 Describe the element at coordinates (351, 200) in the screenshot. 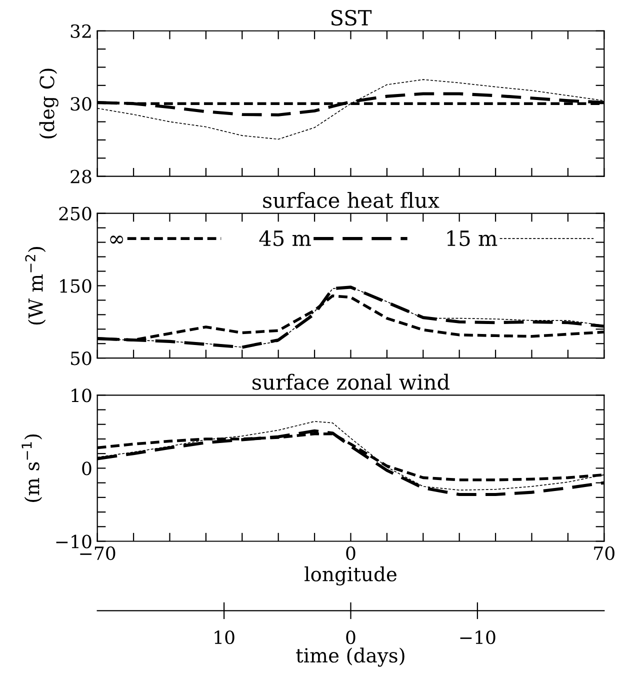

I see `chart-title: surface heat flux` at that location.